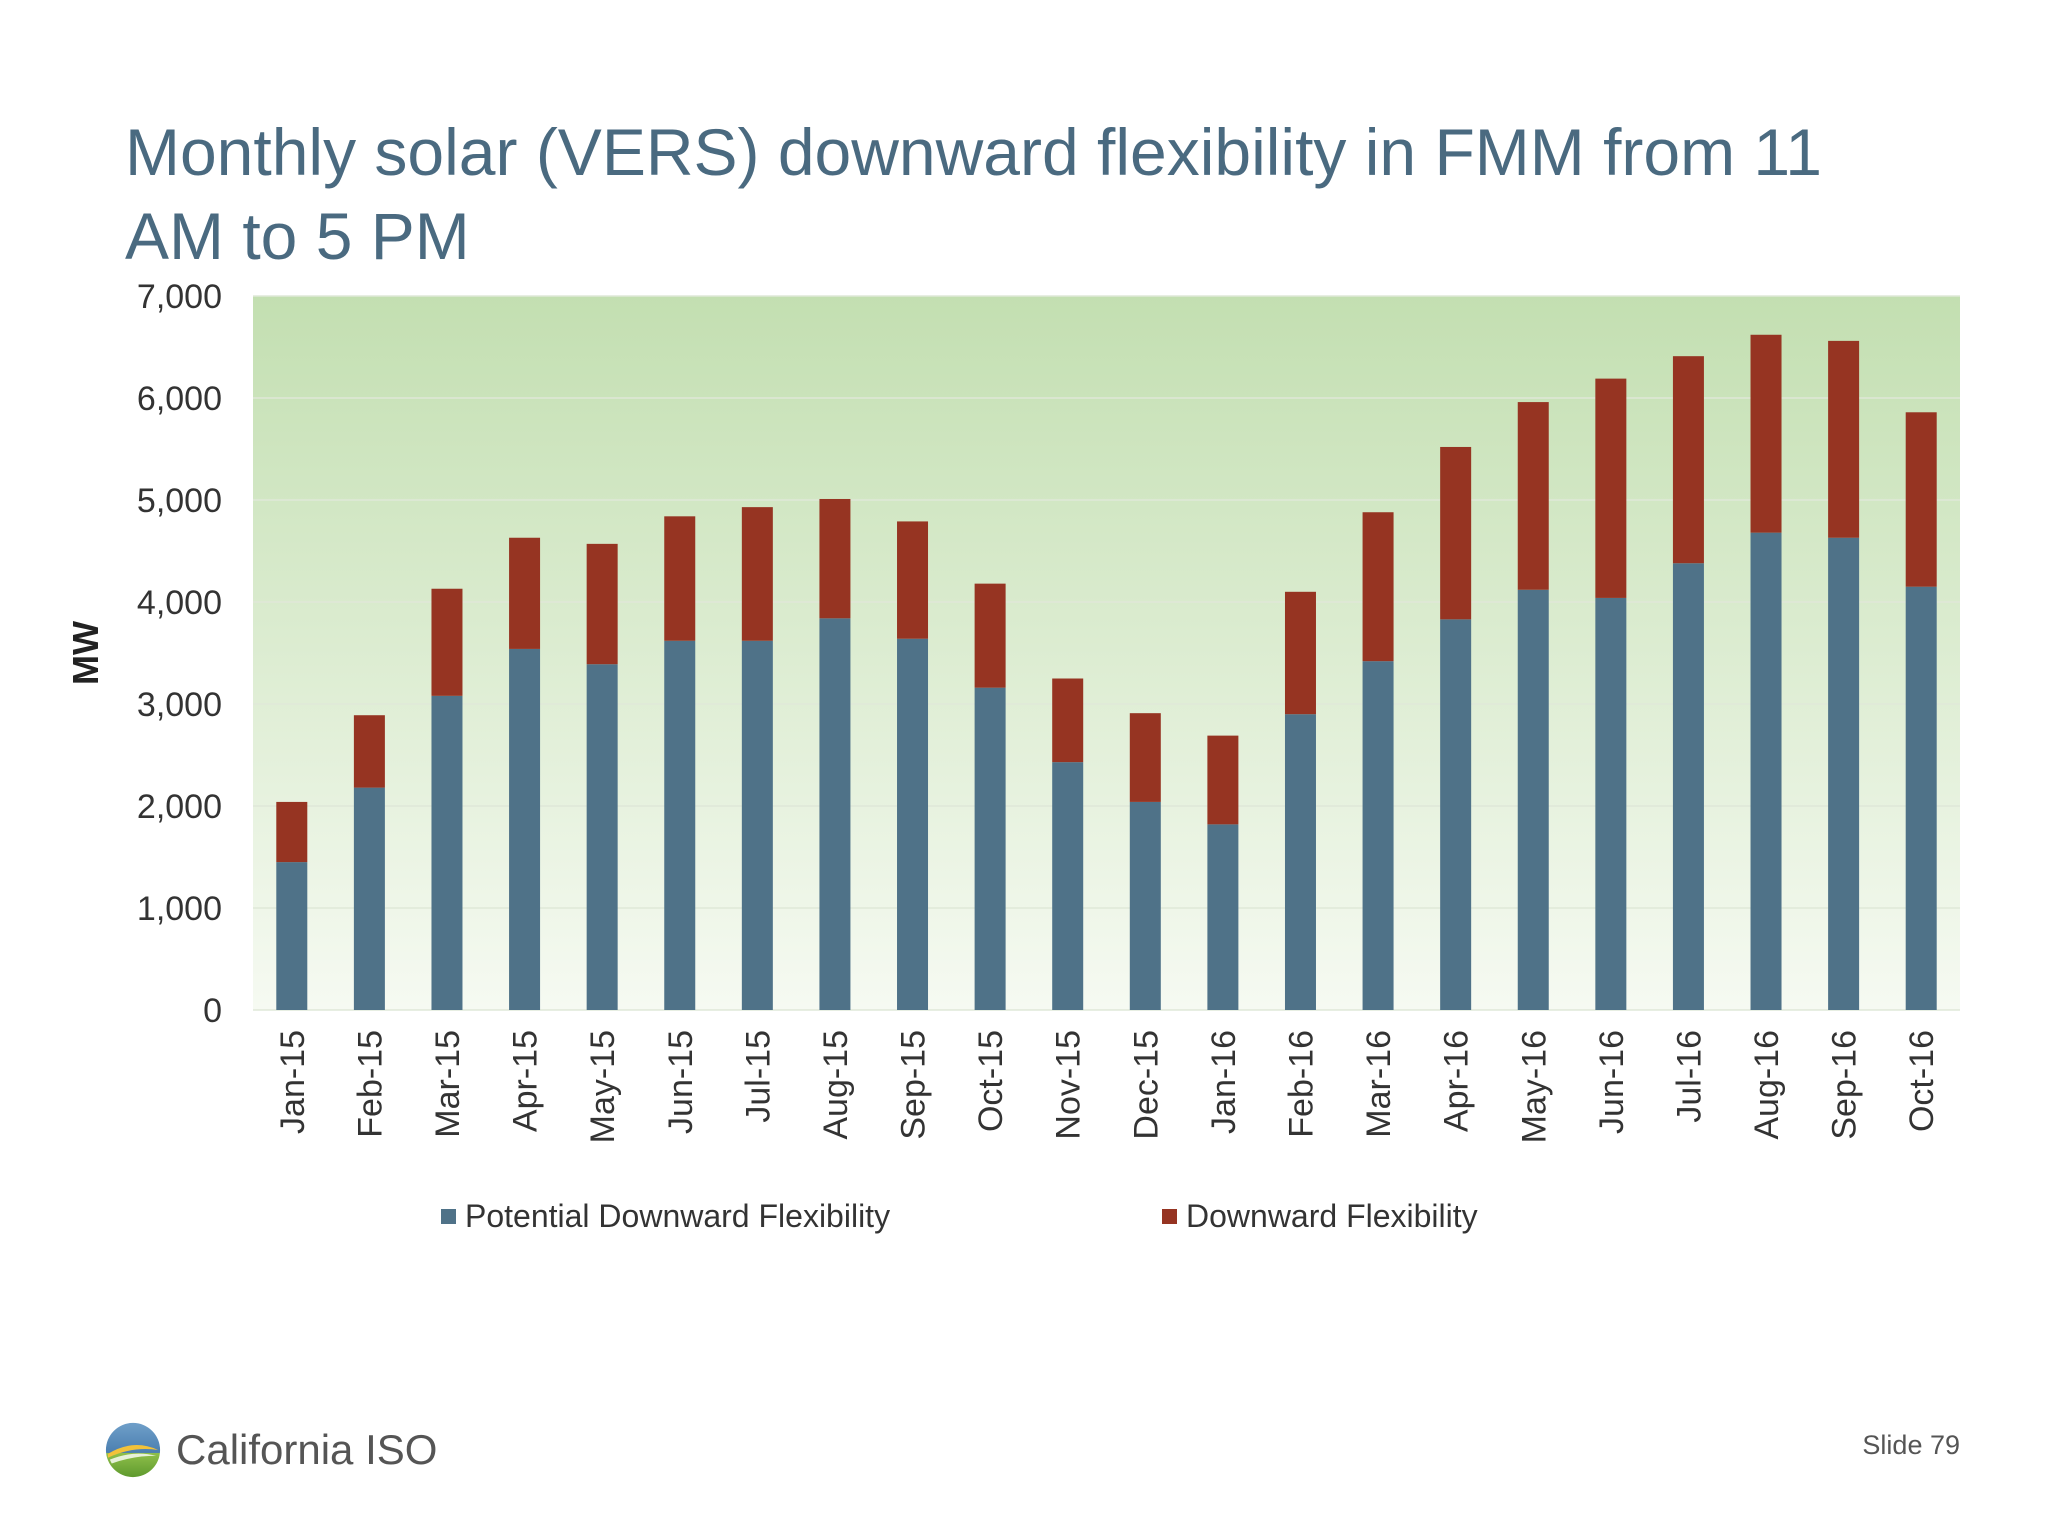 Image resolution: width=2048 pixels, height=1536 pixels. I want to click on y-tick-label: 1,000, so click(179, 909).